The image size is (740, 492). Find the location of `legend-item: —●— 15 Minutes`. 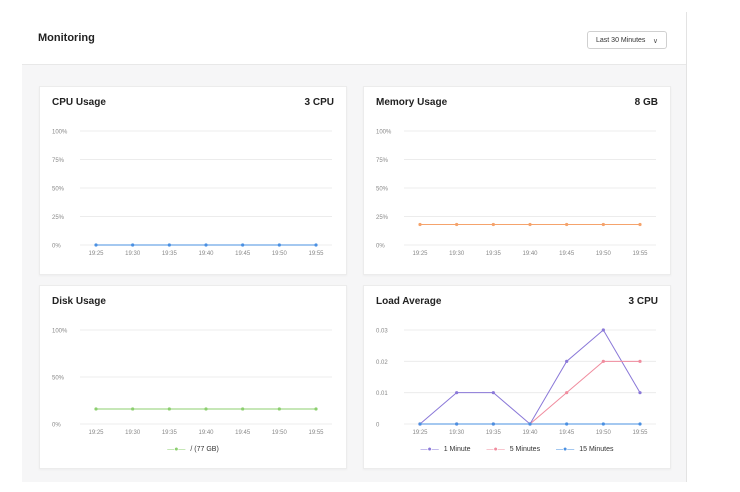

legend-item: —●— 15 Minutes is located at coordinates (584, 449).